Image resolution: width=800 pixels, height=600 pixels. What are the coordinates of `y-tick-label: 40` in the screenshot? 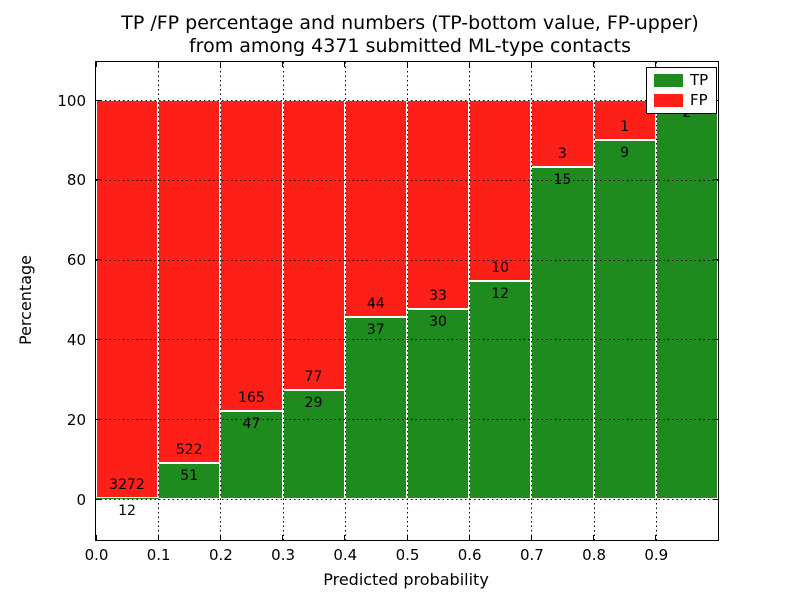 It's located at (76, 339).